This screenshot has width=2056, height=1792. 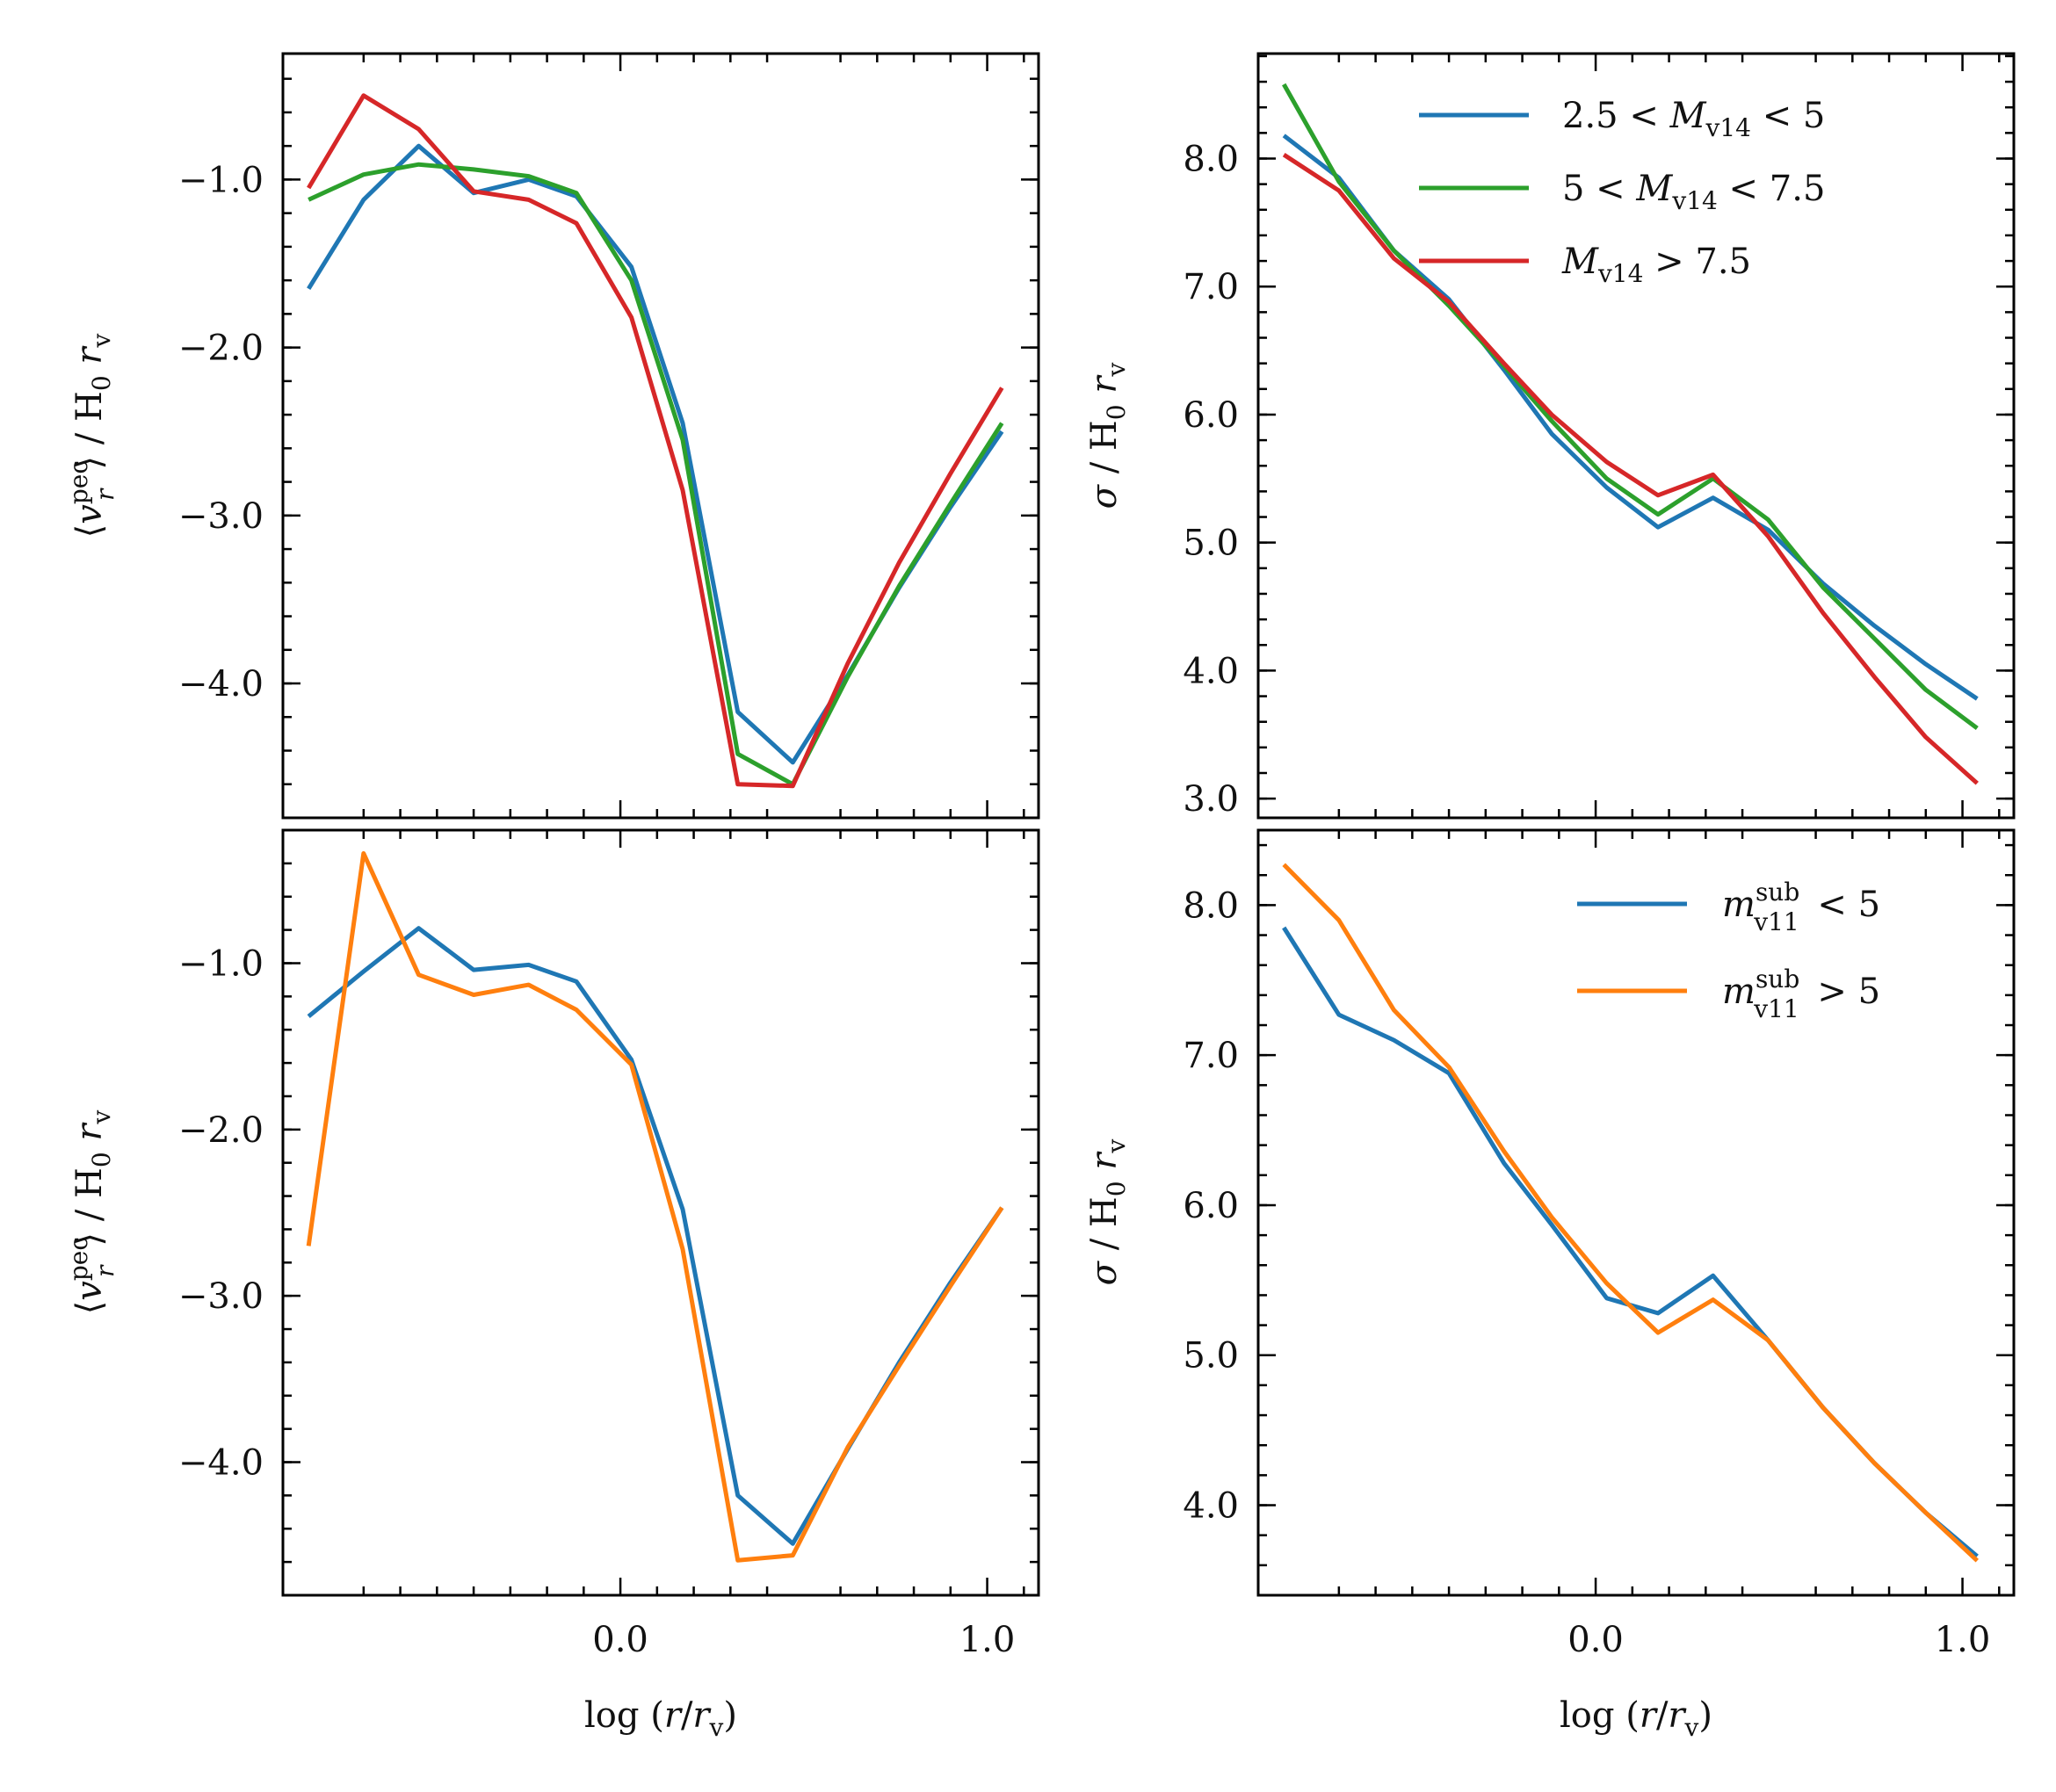 I want to click on y-tick-label: 3.0, so click(x=1211, y=799).